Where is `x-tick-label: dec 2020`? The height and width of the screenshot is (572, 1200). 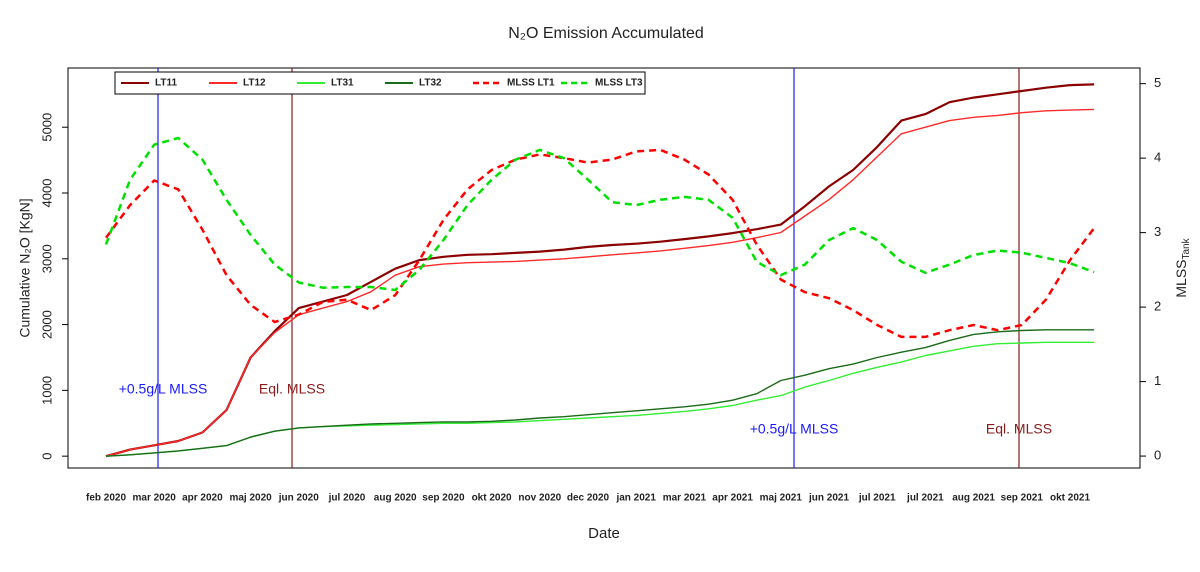
x-tick-label: dec 2020 is located at coordinates (588, 498).